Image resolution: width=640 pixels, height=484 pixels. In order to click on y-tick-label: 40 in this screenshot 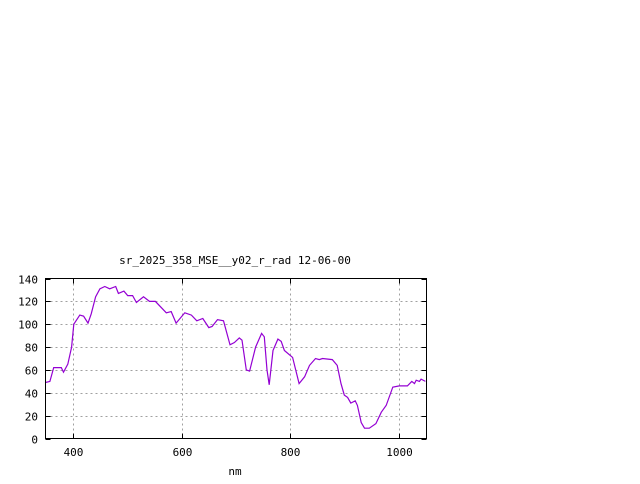, I will do `click(31, 394)`.